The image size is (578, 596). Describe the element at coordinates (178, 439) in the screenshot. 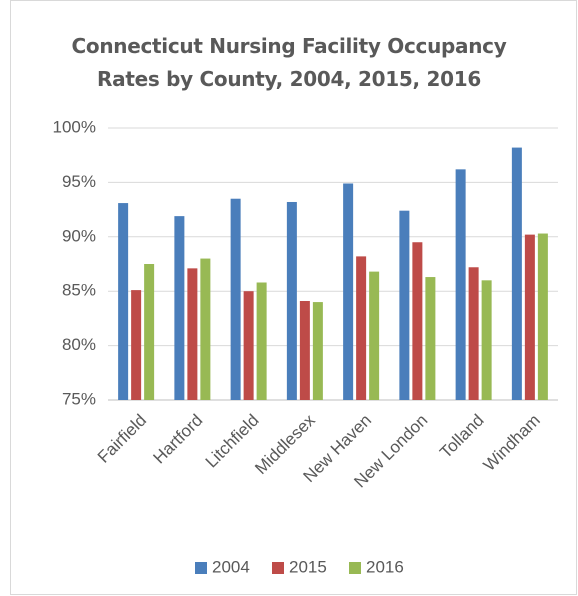

I see `x-tick-label: Hartford` at that location.